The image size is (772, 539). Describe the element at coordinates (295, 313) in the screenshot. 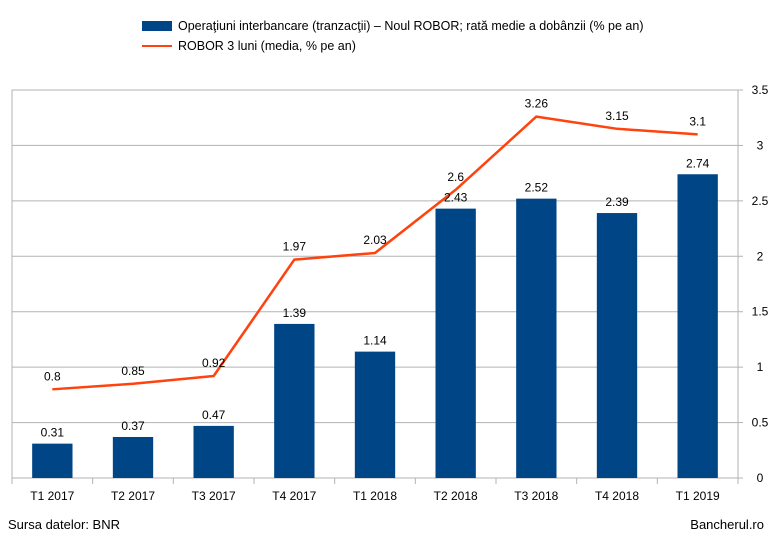

I see `bar-data-label: 1.39` at that location.